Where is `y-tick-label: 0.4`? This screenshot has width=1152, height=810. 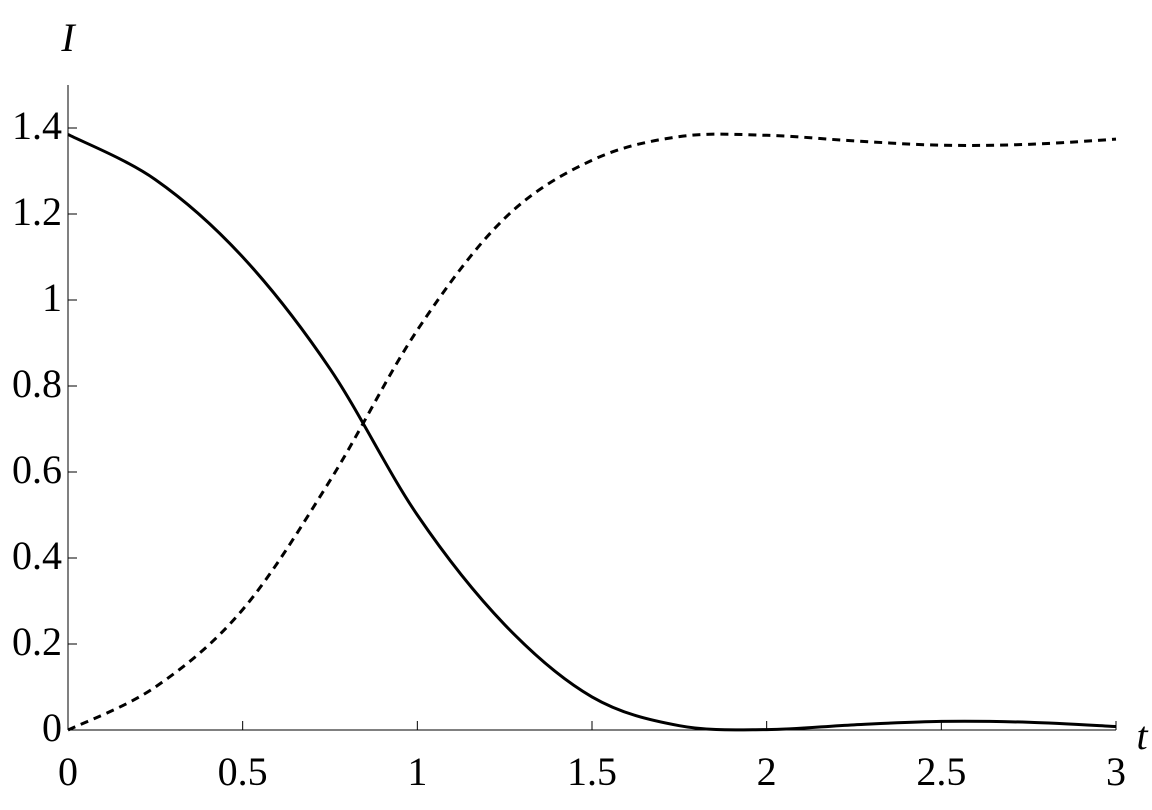
y-tick-label: 0.4 is located at coordinates (37, 555).